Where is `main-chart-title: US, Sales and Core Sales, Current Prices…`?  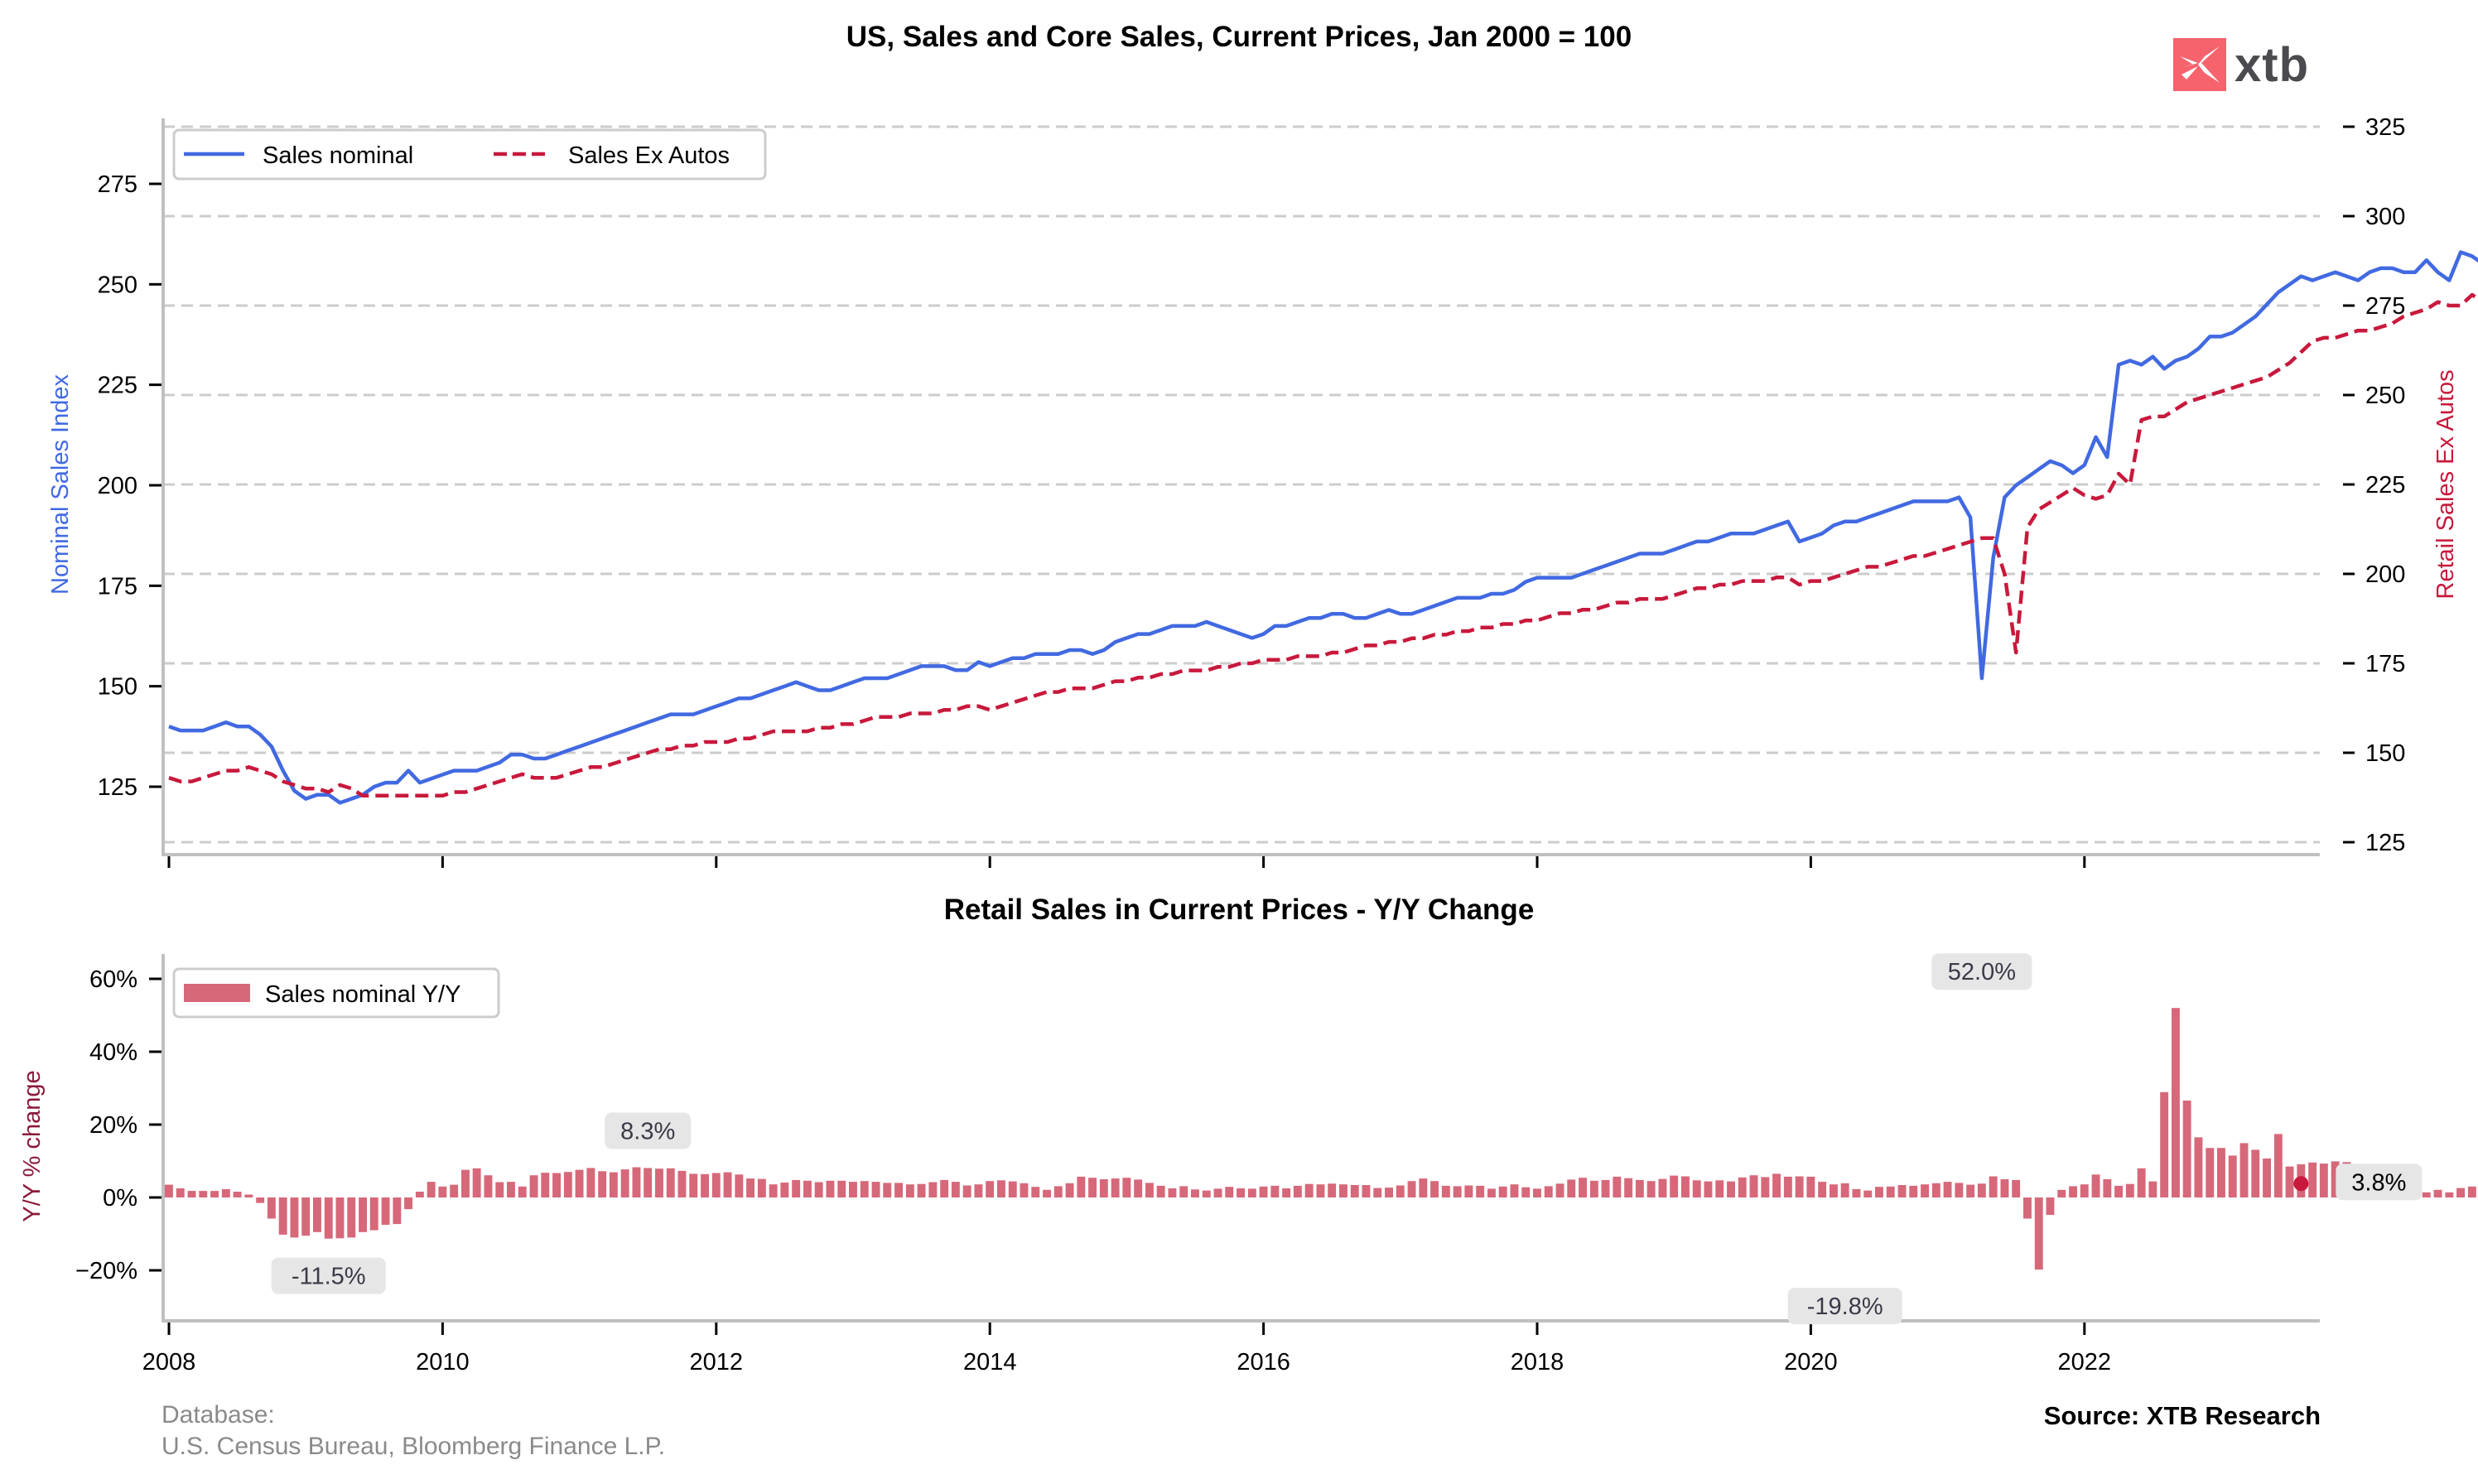
main-chart-title: US, Sales and Core Sales, Current Prices… is located at coordinates (1239, 37).